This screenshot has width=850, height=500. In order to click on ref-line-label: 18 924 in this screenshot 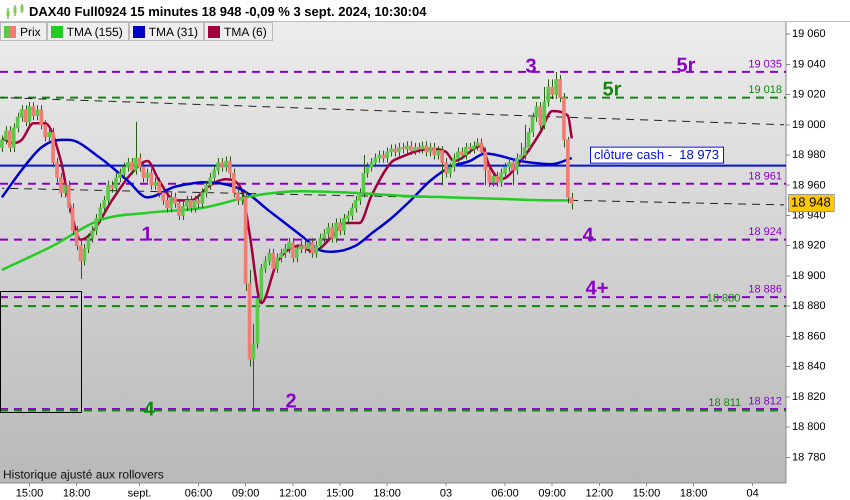, I will do `click(765, 232)`.